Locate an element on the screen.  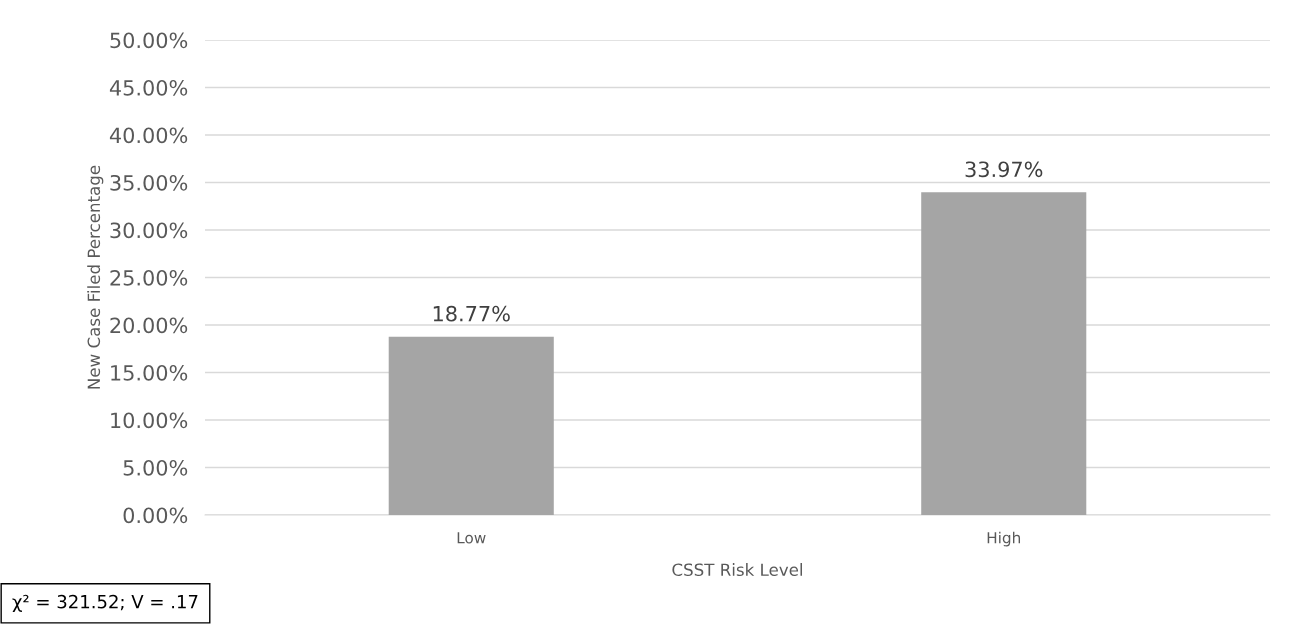
y-tick-label: 30.00% is located at coordinates (149, 230).